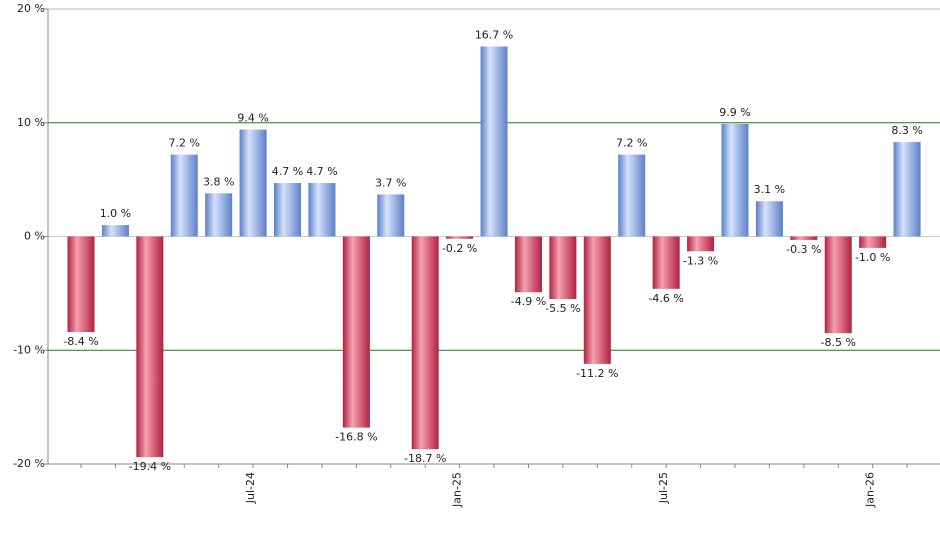 The height and width of the screenshot is (554, 940). What do you see at coordinates (356, 437) in the screenshot?
I see `value-label: -16.8 %` at bounding box center [356, 437].